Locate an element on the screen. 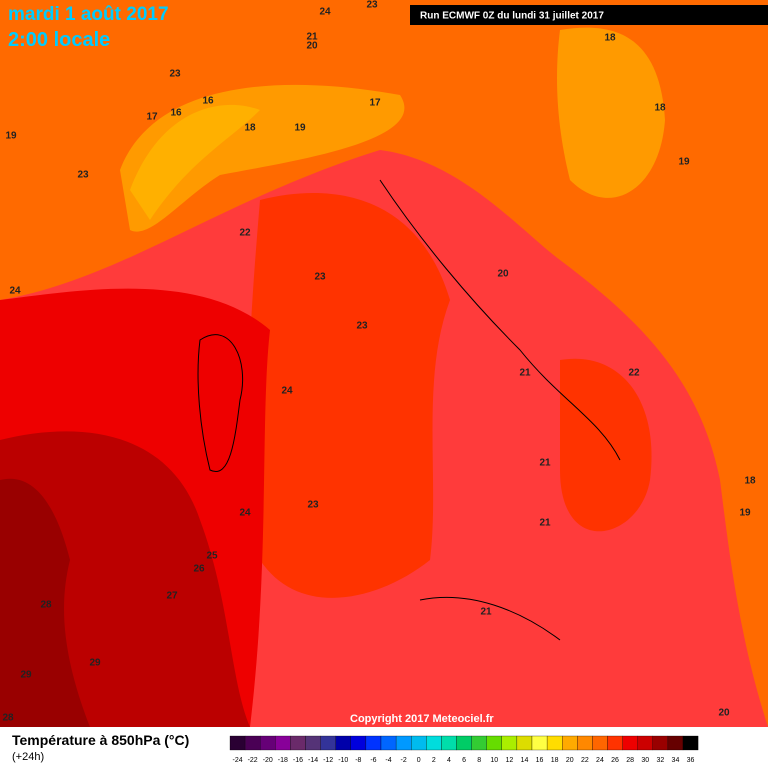  contour-label: 22 is located at coordinates (634, 373).